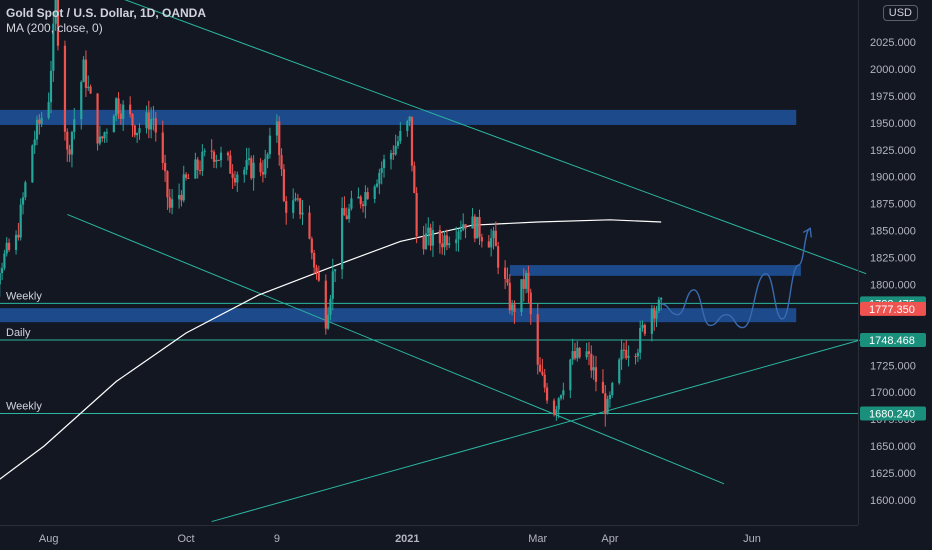 This screenshot has width=932, height=550. What do you see at coordinates (892, 341) in the screenshot?
I see `price-badge-label: 1748.468` at bounding box center [892, 341].